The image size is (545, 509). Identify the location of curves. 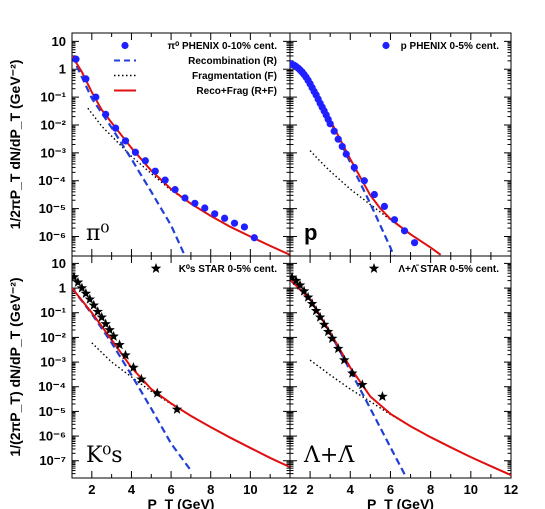
(181, 379).